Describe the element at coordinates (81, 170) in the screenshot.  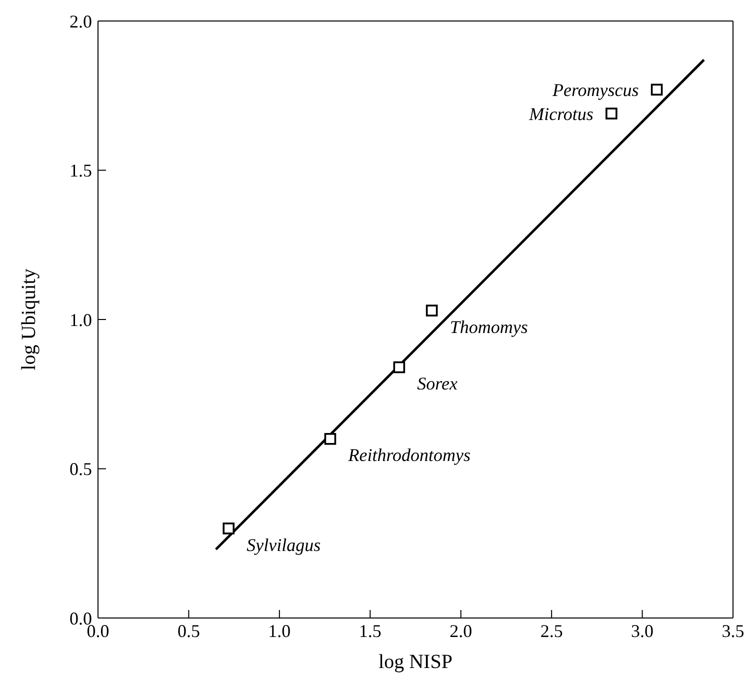
I see `y-tick-label: 1.5` at that location.